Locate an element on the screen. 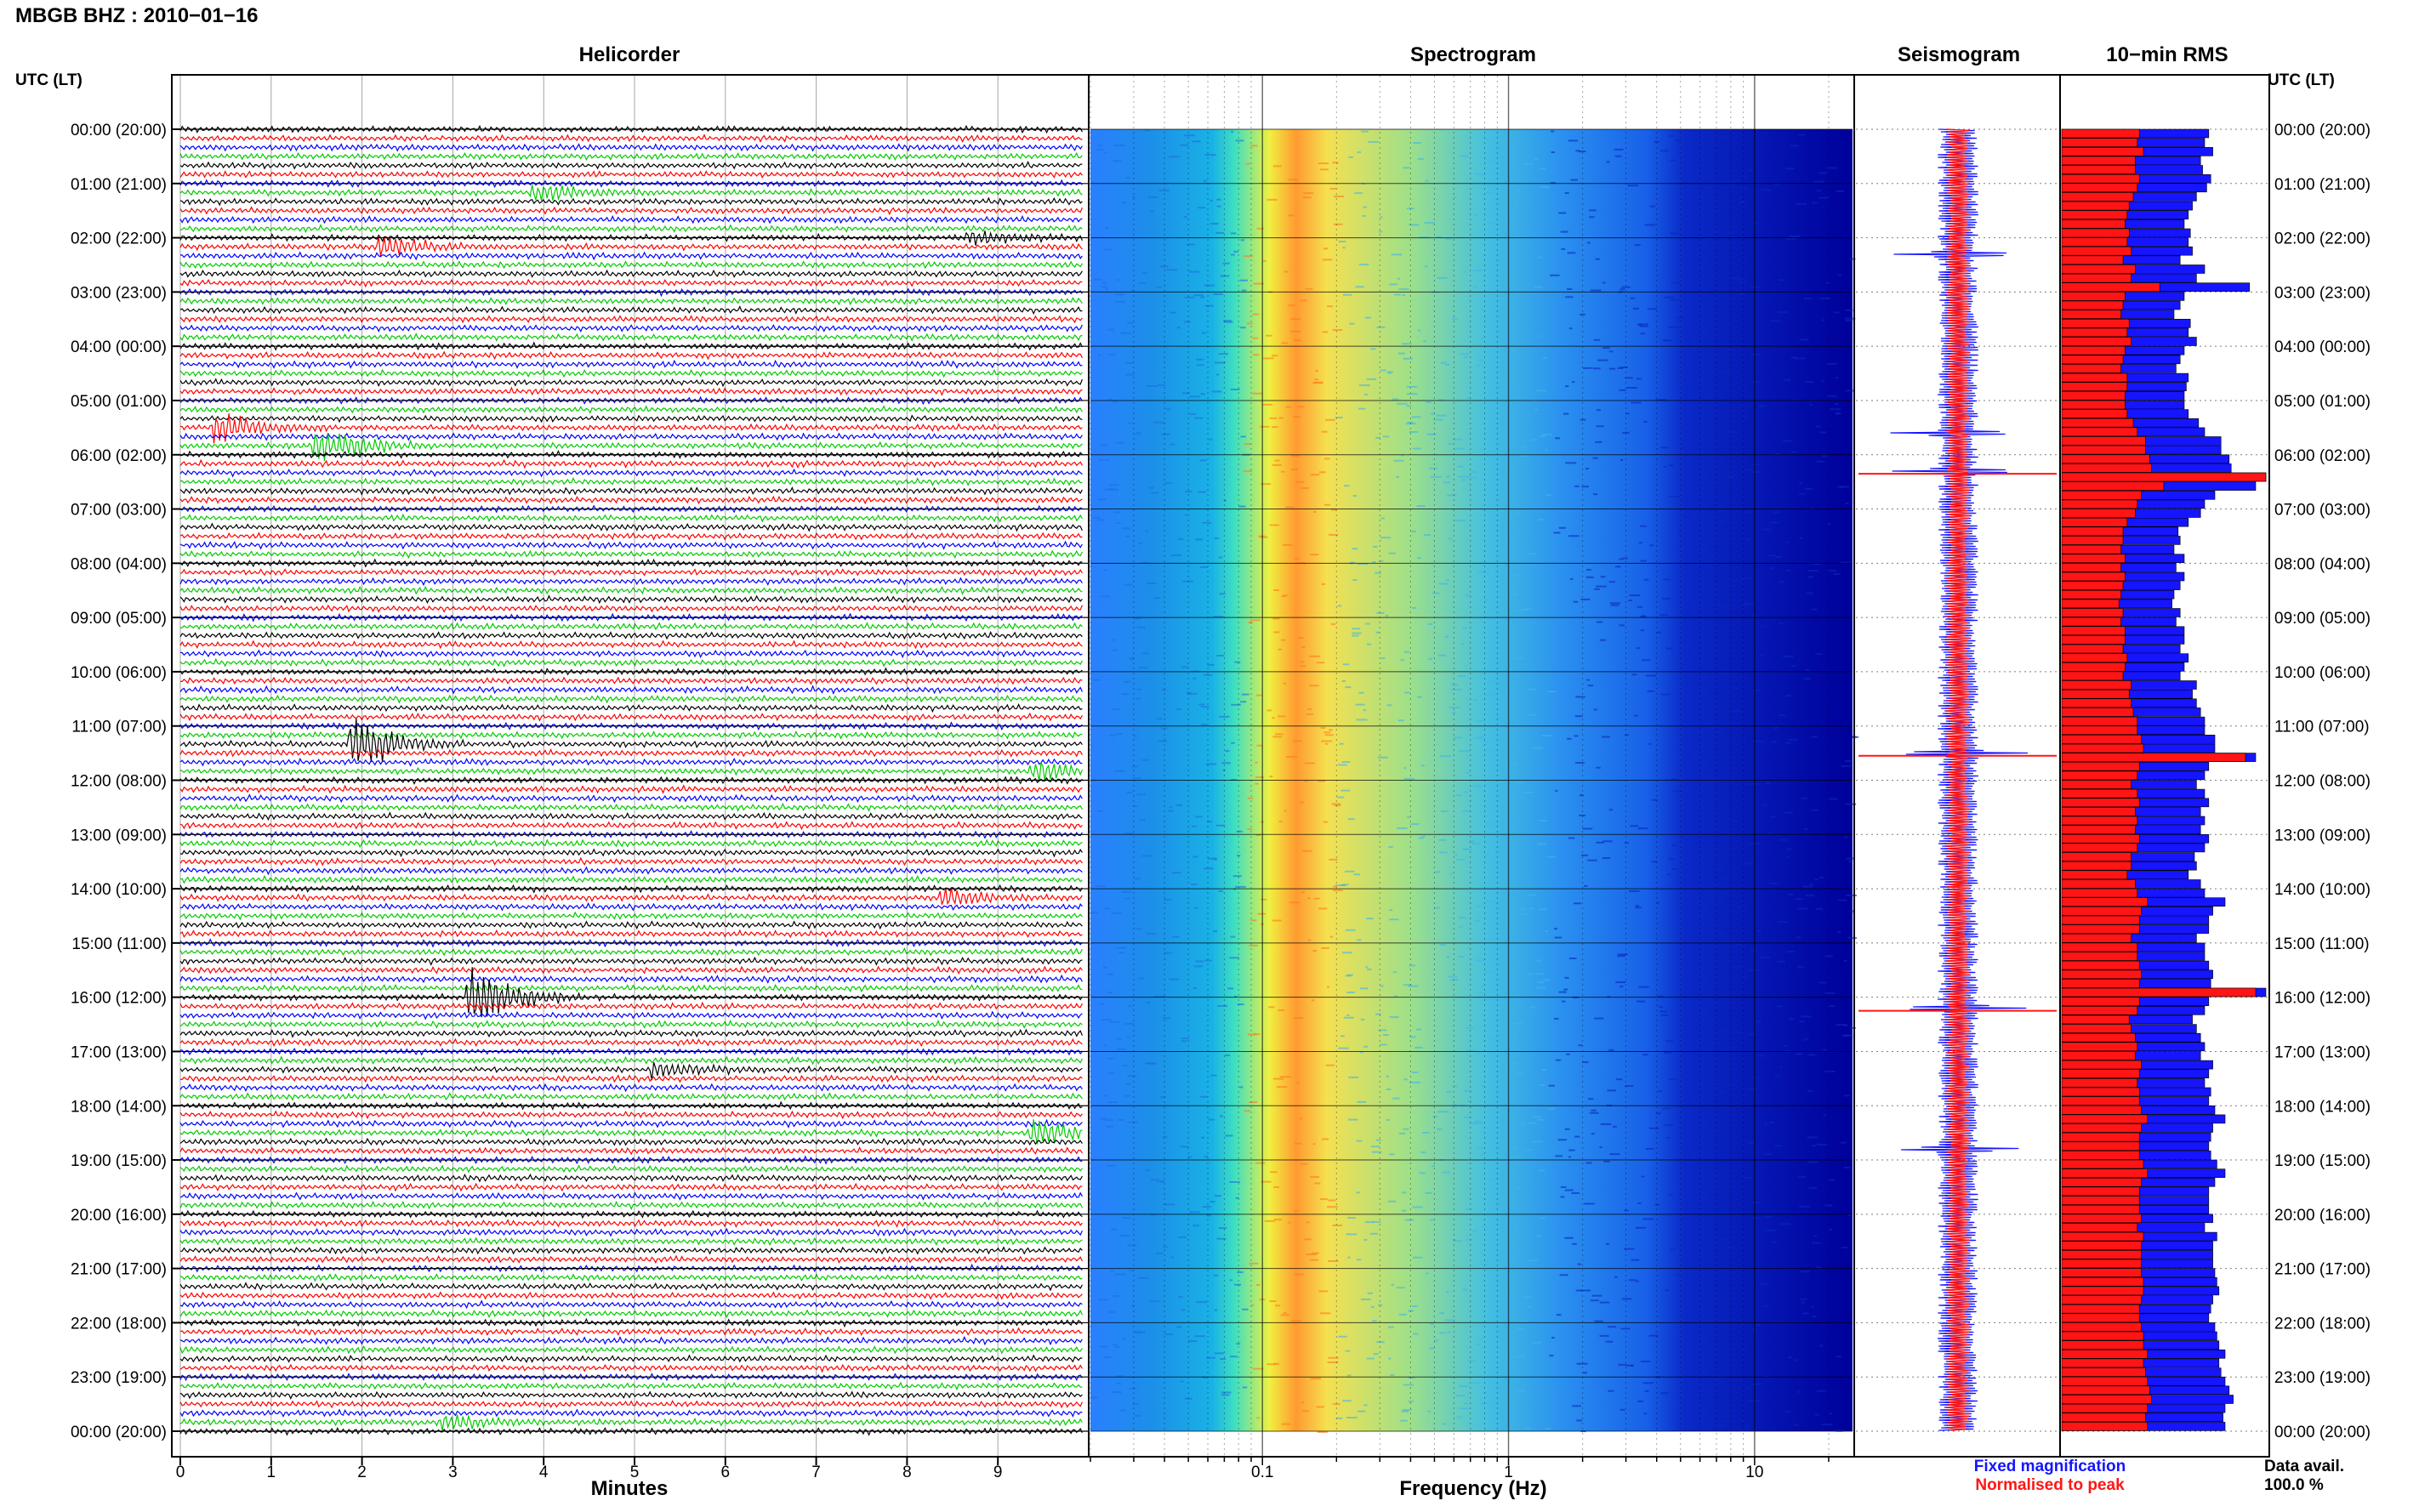  left-hour-label: 05:00 (01:00) is located at coordinates (119, 402).